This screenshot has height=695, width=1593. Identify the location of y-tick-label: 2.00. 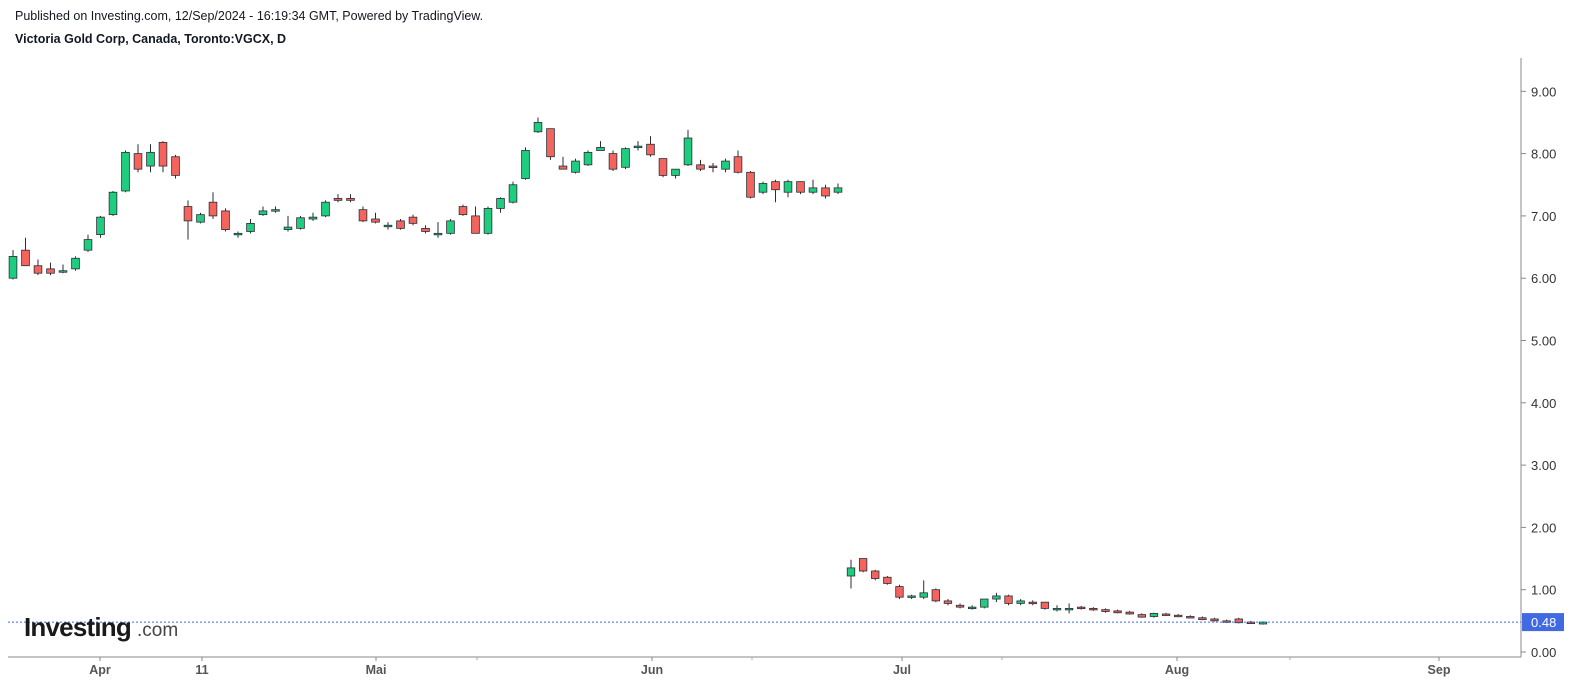
(1543, 527).